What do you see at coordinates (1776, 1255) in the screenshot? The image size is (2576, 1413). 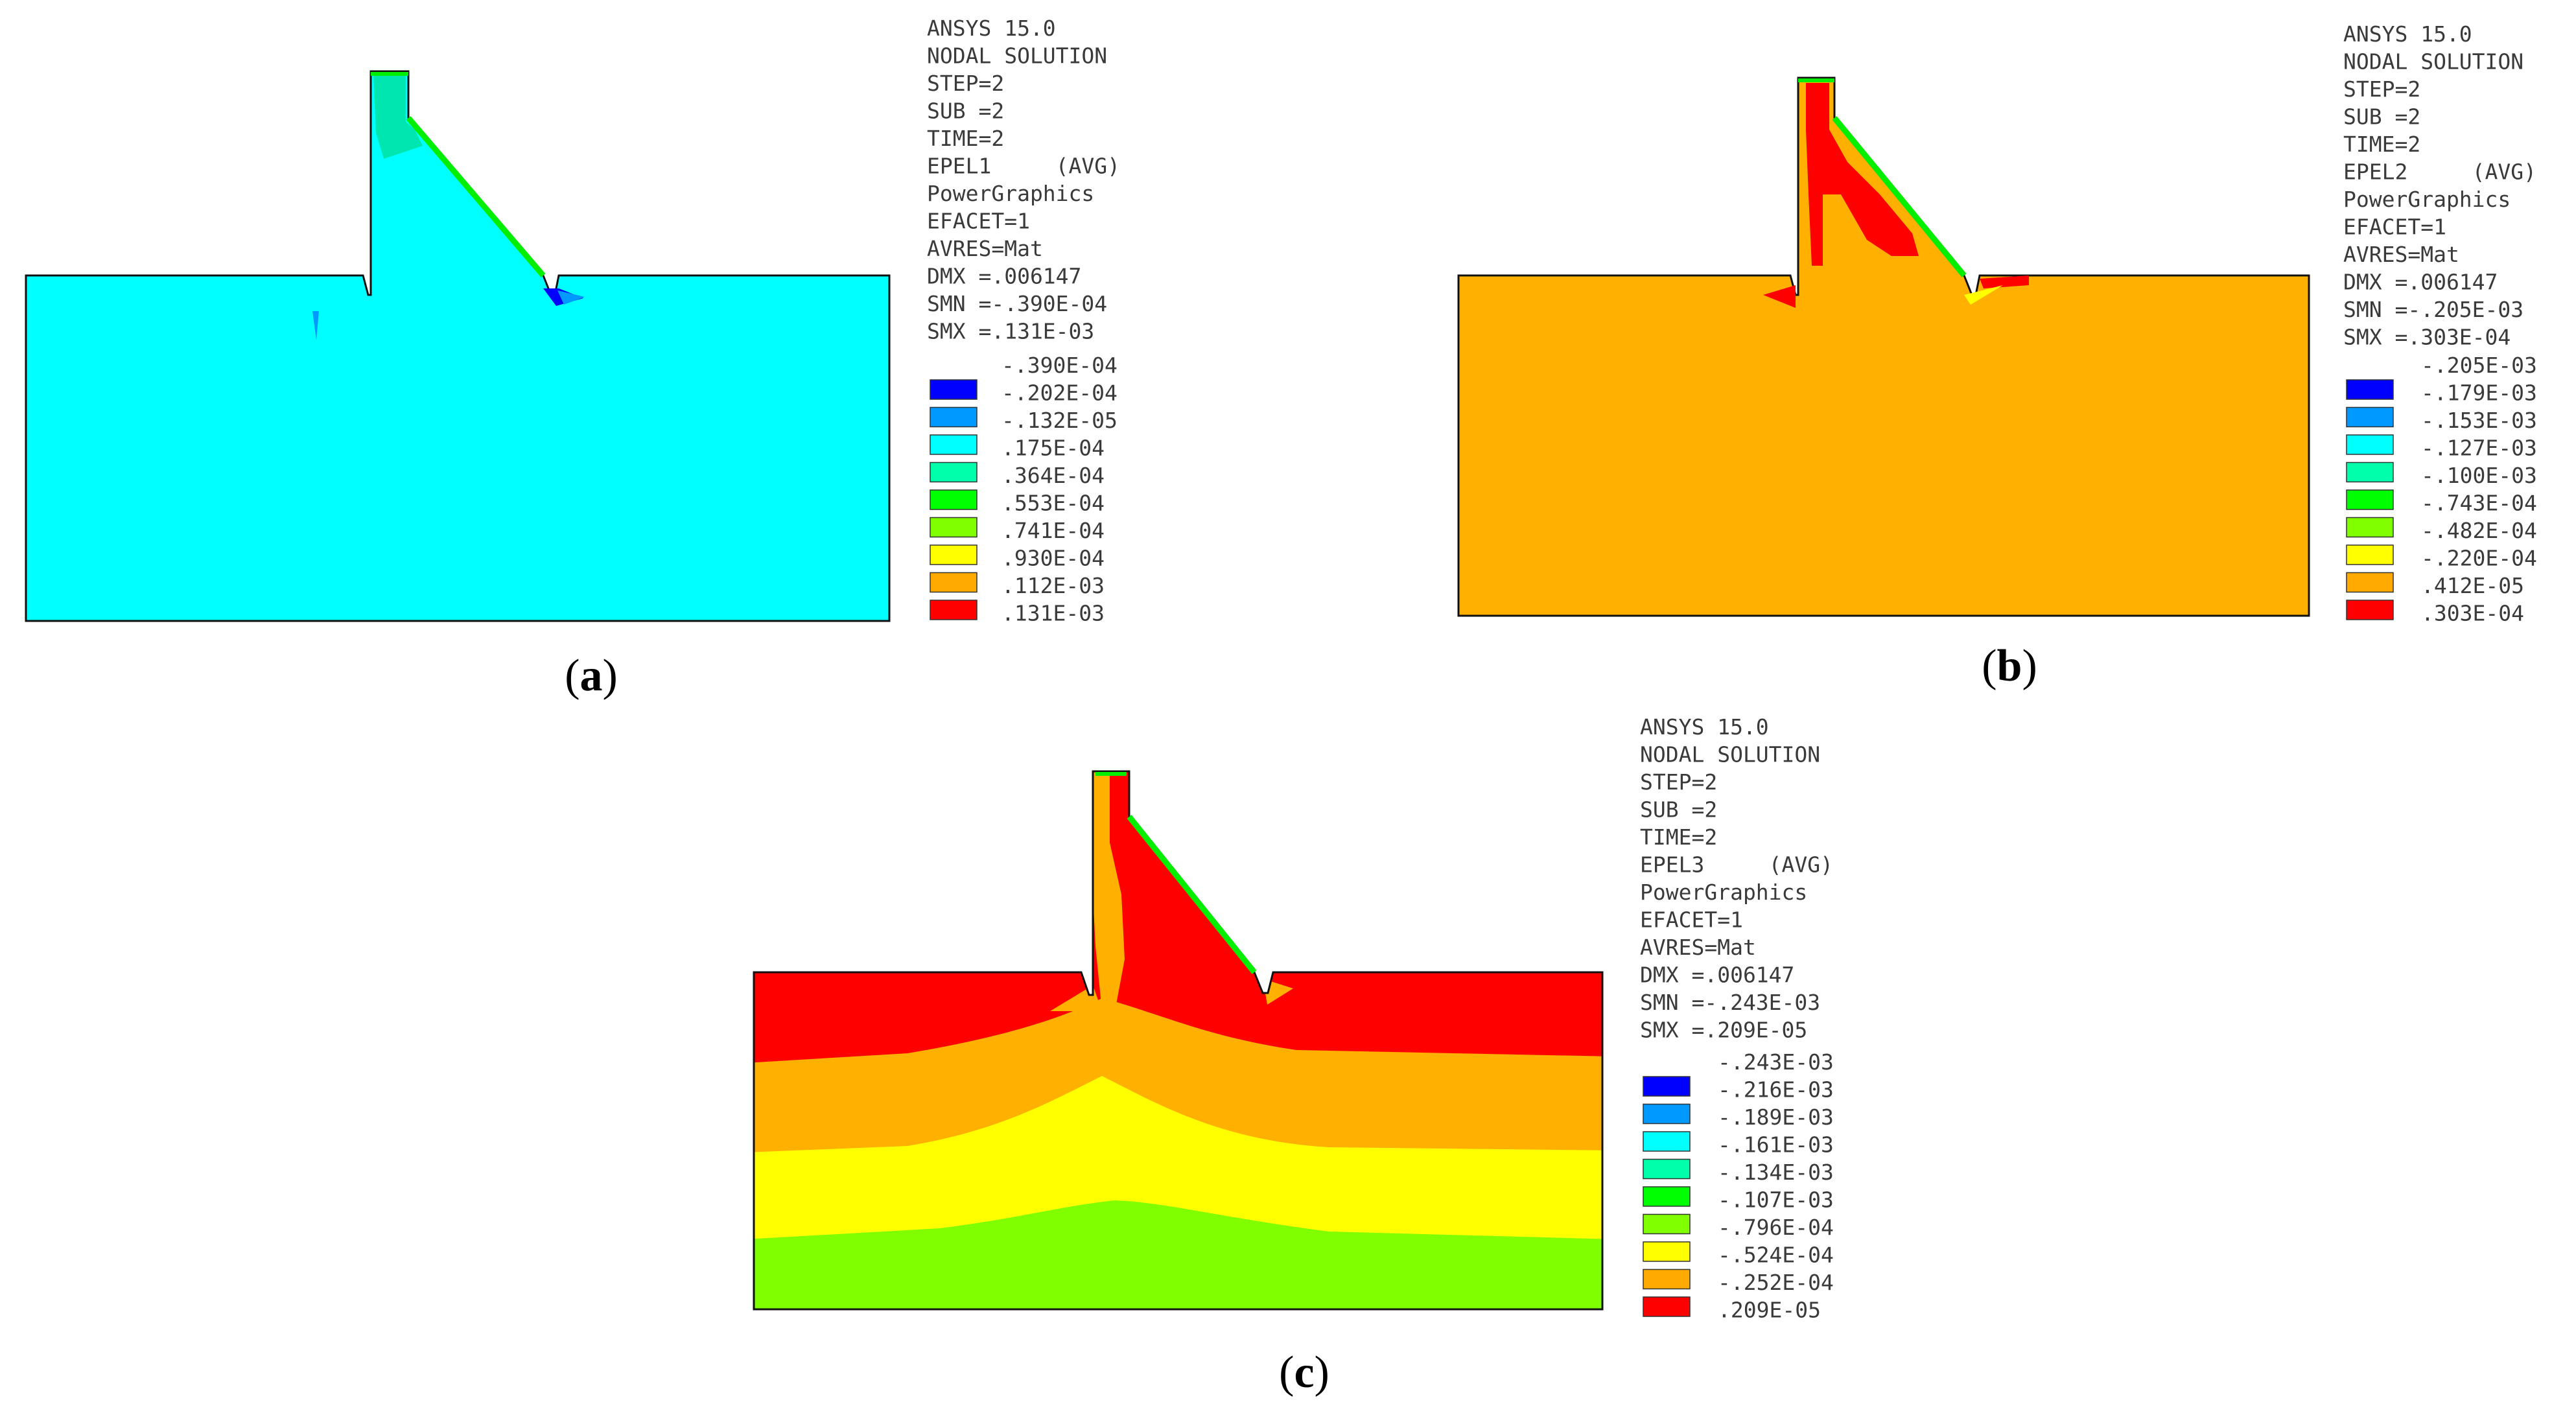 I see `legend-value: -.524E-04` at bounding box center [1776, 1255].